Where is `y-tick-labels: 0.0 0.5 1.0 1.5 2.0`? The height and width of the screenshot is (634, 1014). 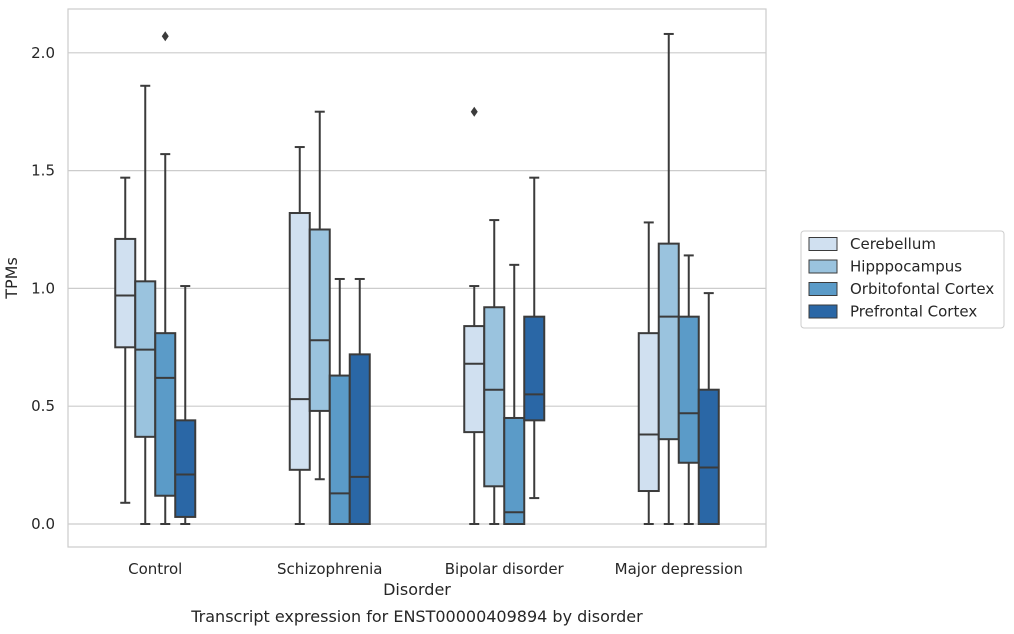 y-tick-labels: 0.0 0.5 1.0 1.5 2.0 is located at coordinates (43, 288).